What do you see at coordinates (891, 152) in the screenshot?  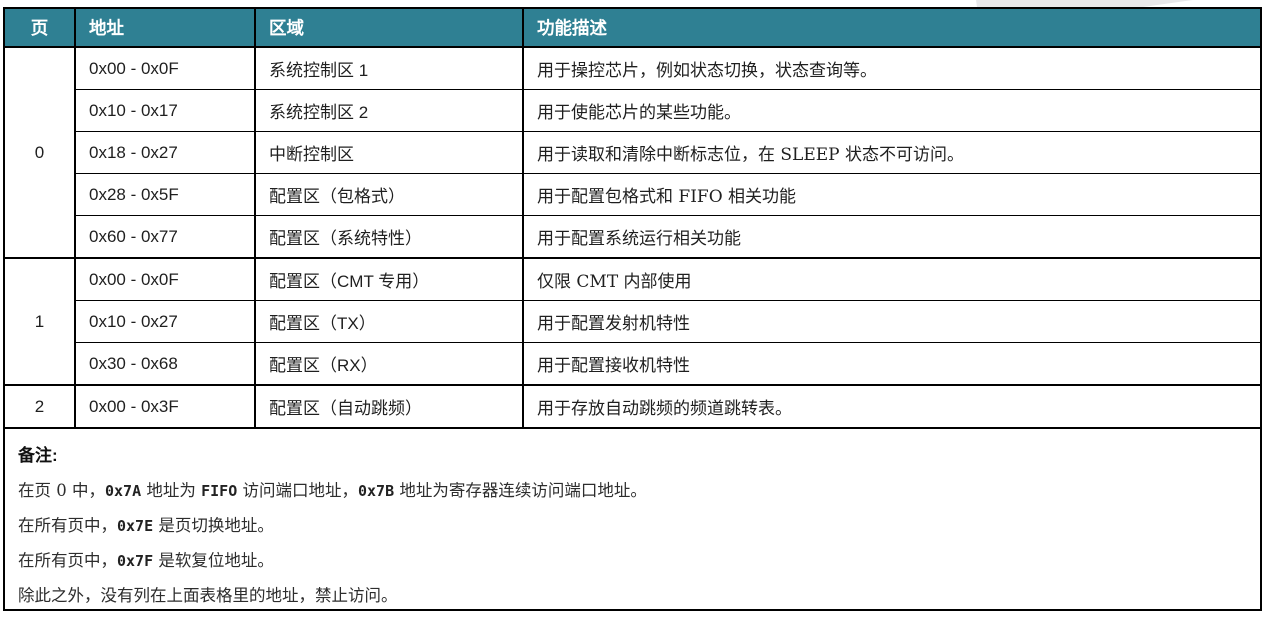 I see `description-cell: 用于读取和清除中断标志位，在 SLEEP 状态不可访问。` at bounding box center [891, 152].